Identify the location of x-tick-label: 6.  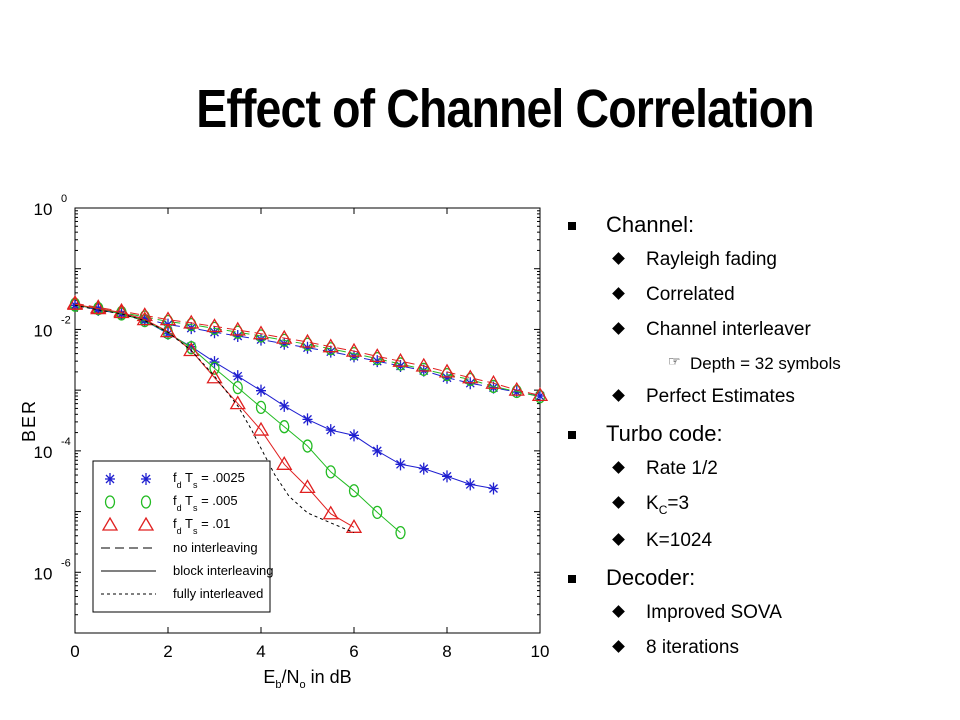
(353, 651).